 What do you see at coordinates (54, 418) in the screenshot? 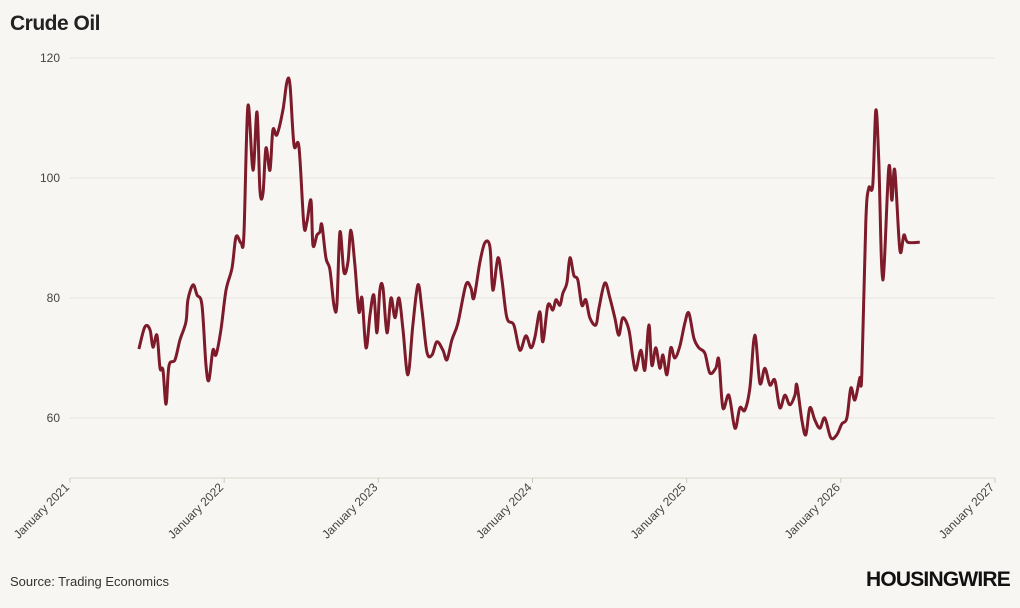
I see `y-tick-label: 60` at bounding box center [54, 418].